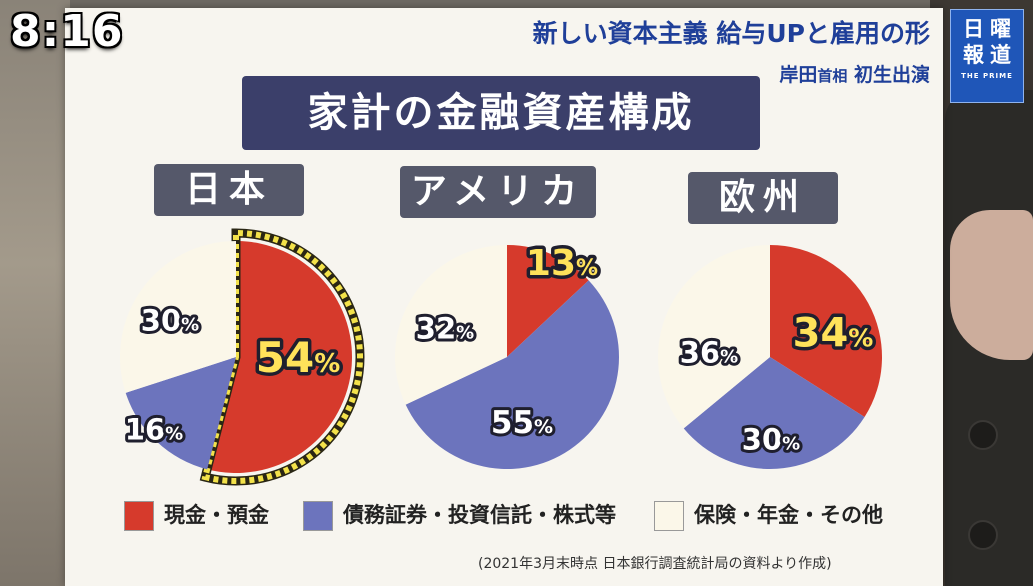 This screenshot has width=1033, height=586. Describe the element at coordinates (216, 515) in the screenshot. I see `legend-label-cash: 現金・預金` at that location.